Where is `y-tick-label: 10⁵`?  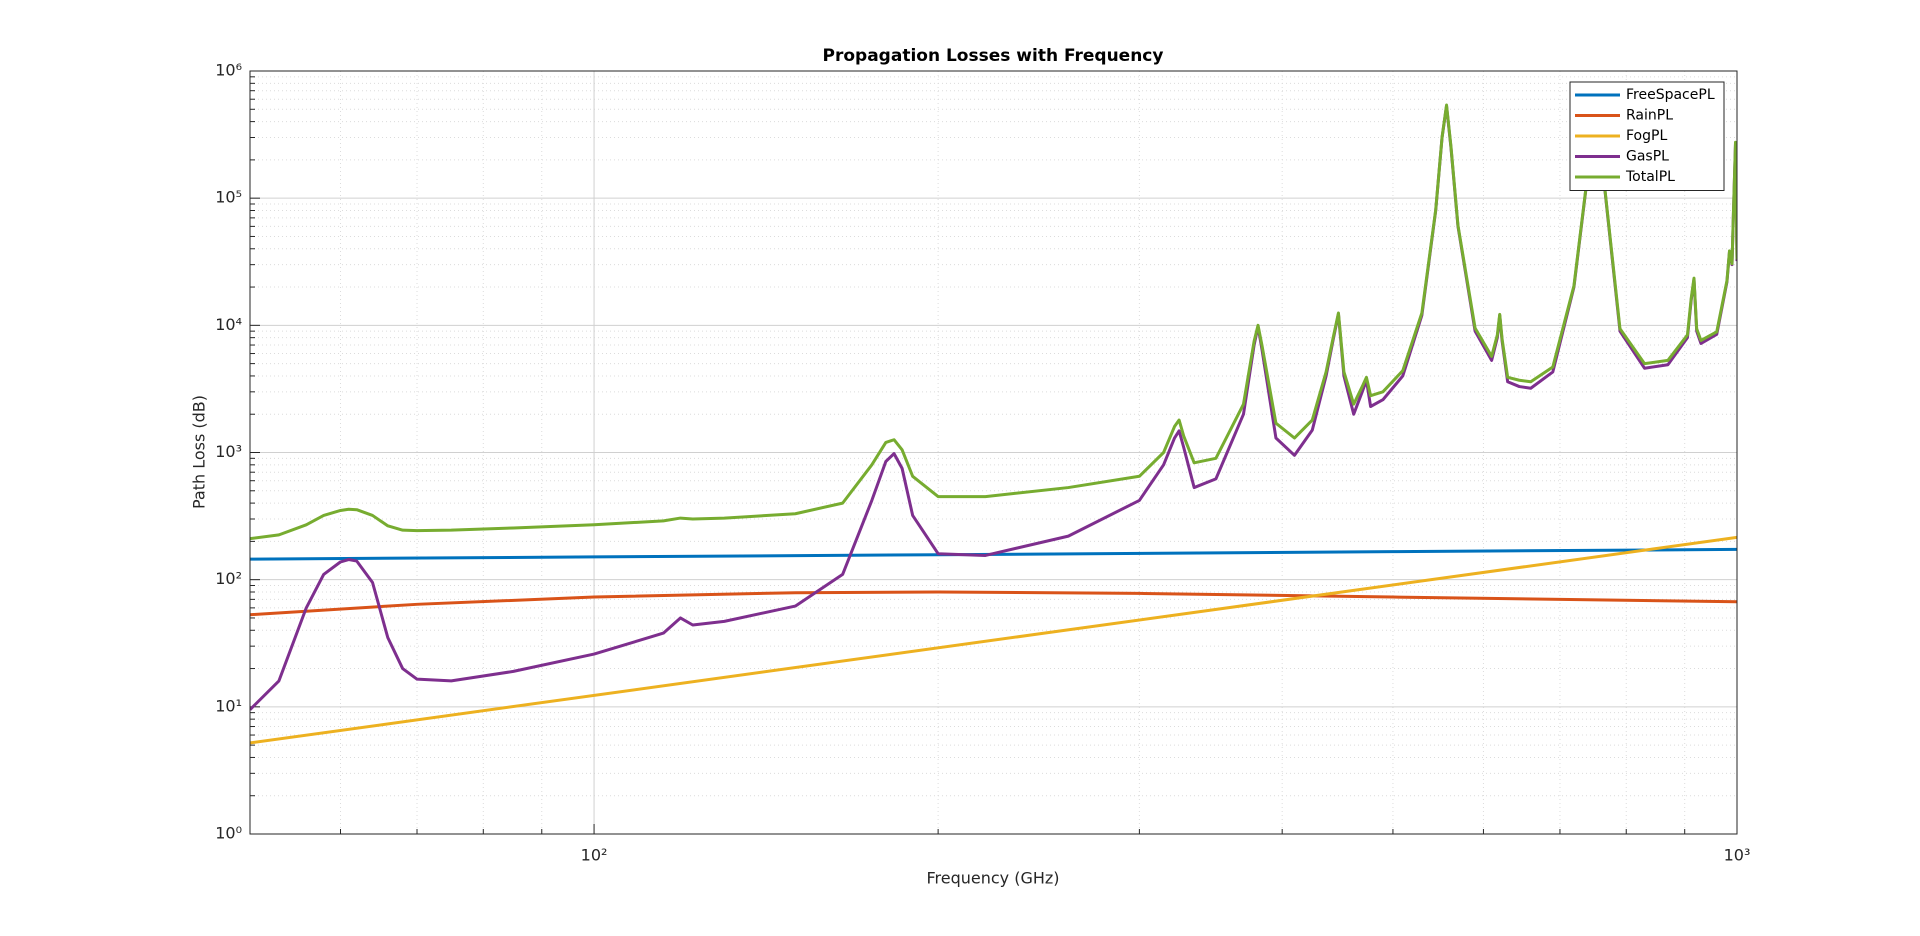 y-tick-label: 10⁵ is located at coordinates (228, 197).